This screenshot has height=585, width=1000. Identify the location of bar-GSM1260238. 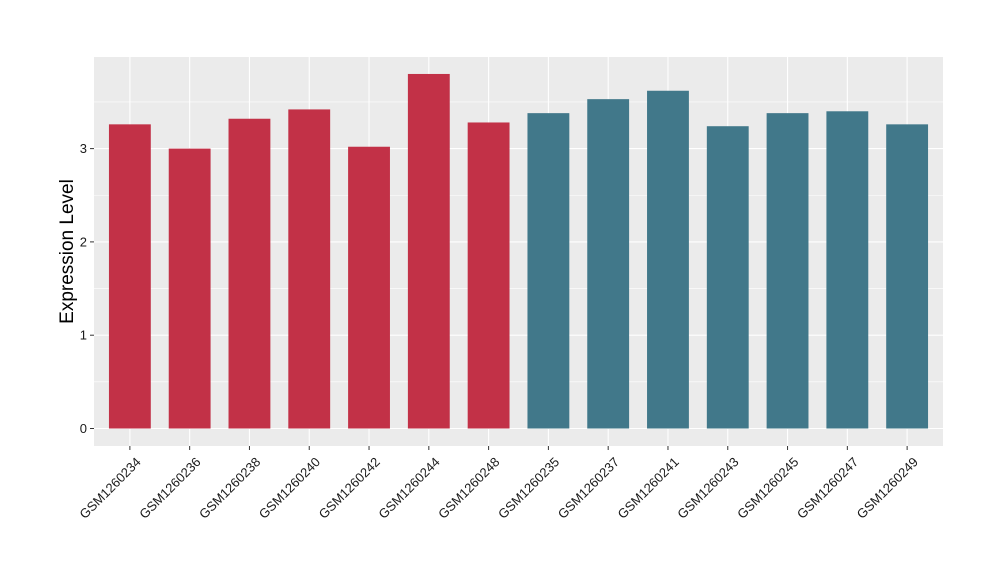
(249, 273).